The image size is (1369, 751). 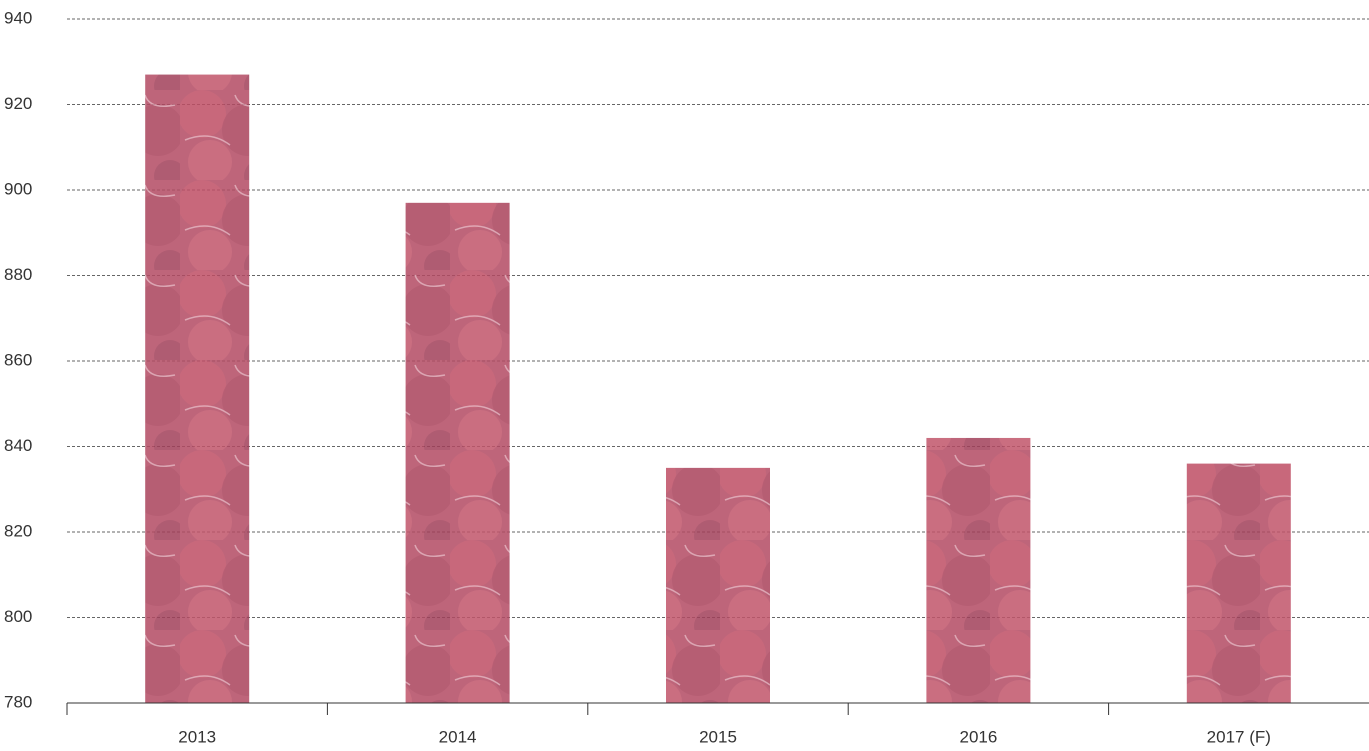 What do you see at coordinates (18, 188) in the screenshot?
I see `y-tick-label: 900` at bounding box center [18, 188].